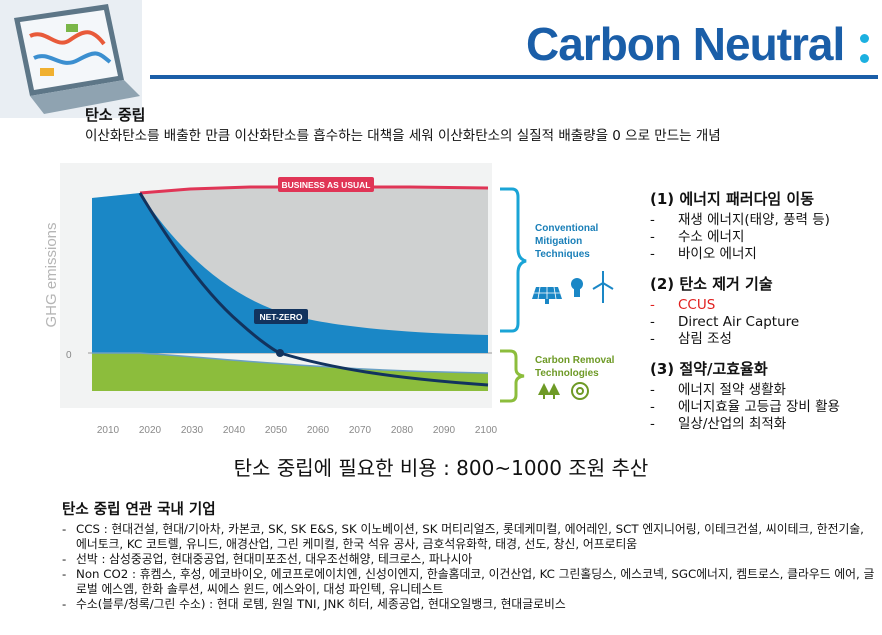 The width and height of the screenshot is (882, 635). What do you see at coordinates (558, 241) in the screenshot?
I see `conventional-label-line2: Mitigation` at bounding box center [558, 241].